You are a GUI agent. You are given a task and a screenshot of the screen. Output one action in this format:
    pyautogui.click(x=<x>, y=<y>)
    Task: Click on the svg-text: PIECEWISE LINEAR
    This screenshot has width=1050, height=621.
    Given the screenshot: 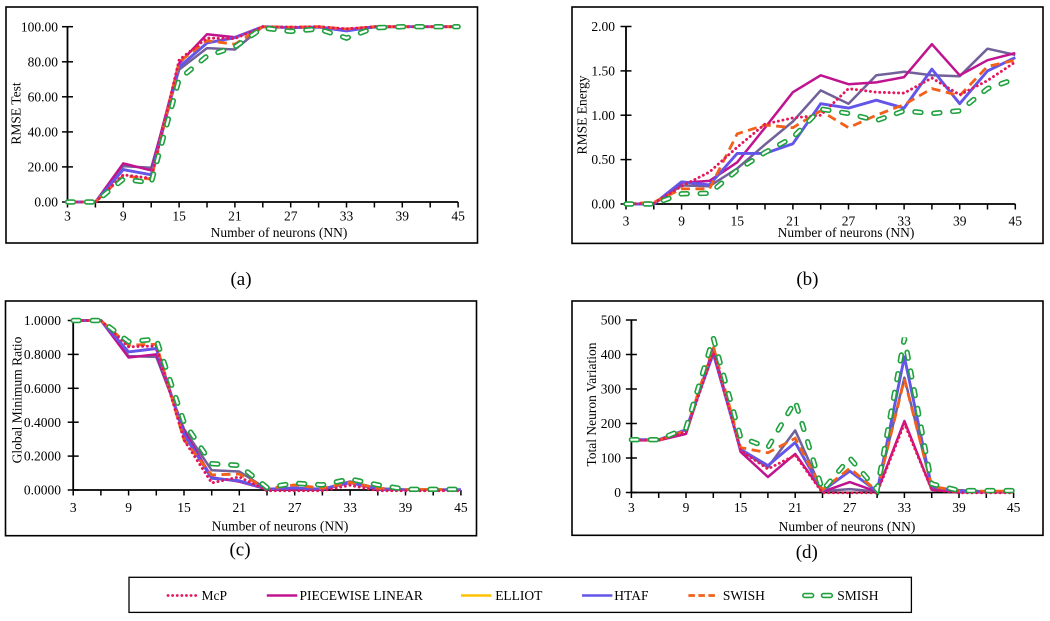 What is the action you would take?
    pyautogui.click(x=361, y=595)
    